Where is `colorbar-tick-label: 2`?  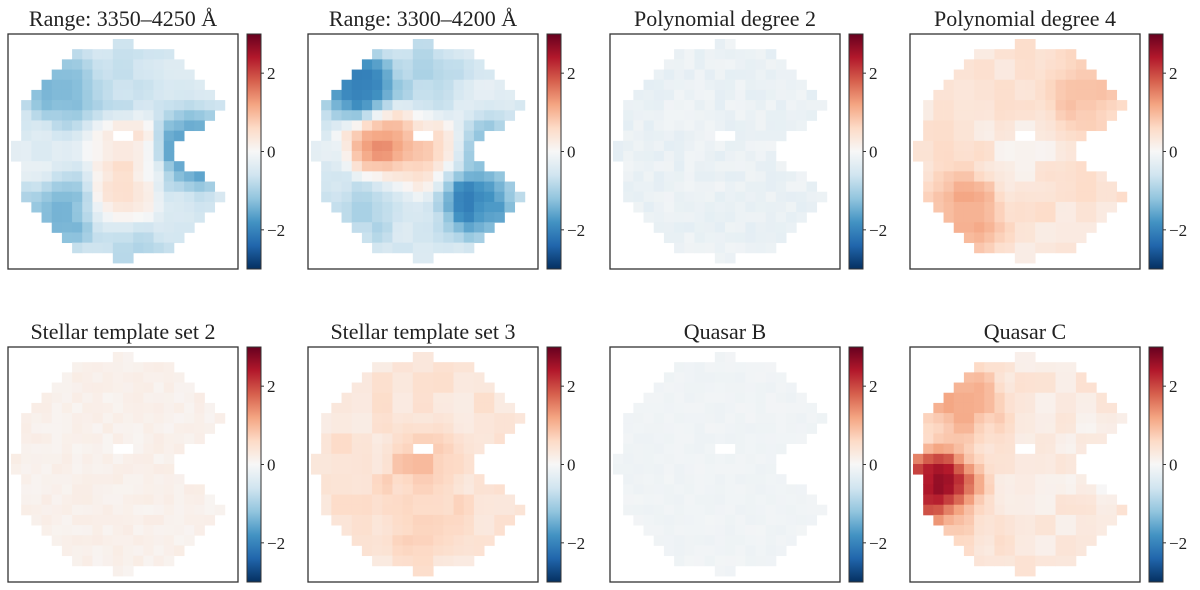
colorbar-tick-label: 2 is located at coordinates (873, 386).